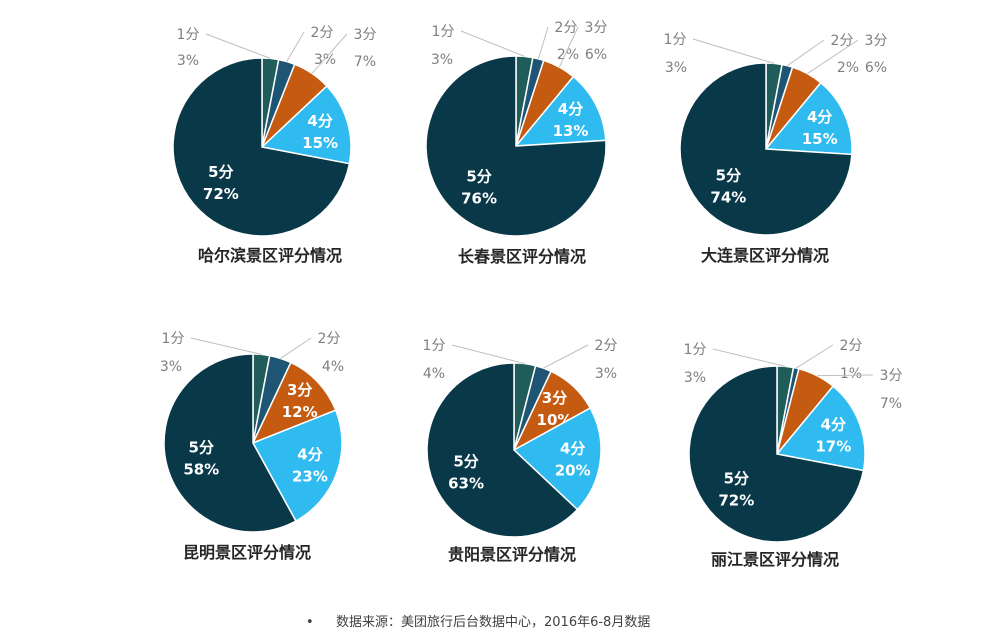 This screenshot has width=1001, height=637. What do you see at coordinates (434, 374) in the screenshot?
I see `pie5-slice-1-value: 4%` at bounding box center [434, 374].